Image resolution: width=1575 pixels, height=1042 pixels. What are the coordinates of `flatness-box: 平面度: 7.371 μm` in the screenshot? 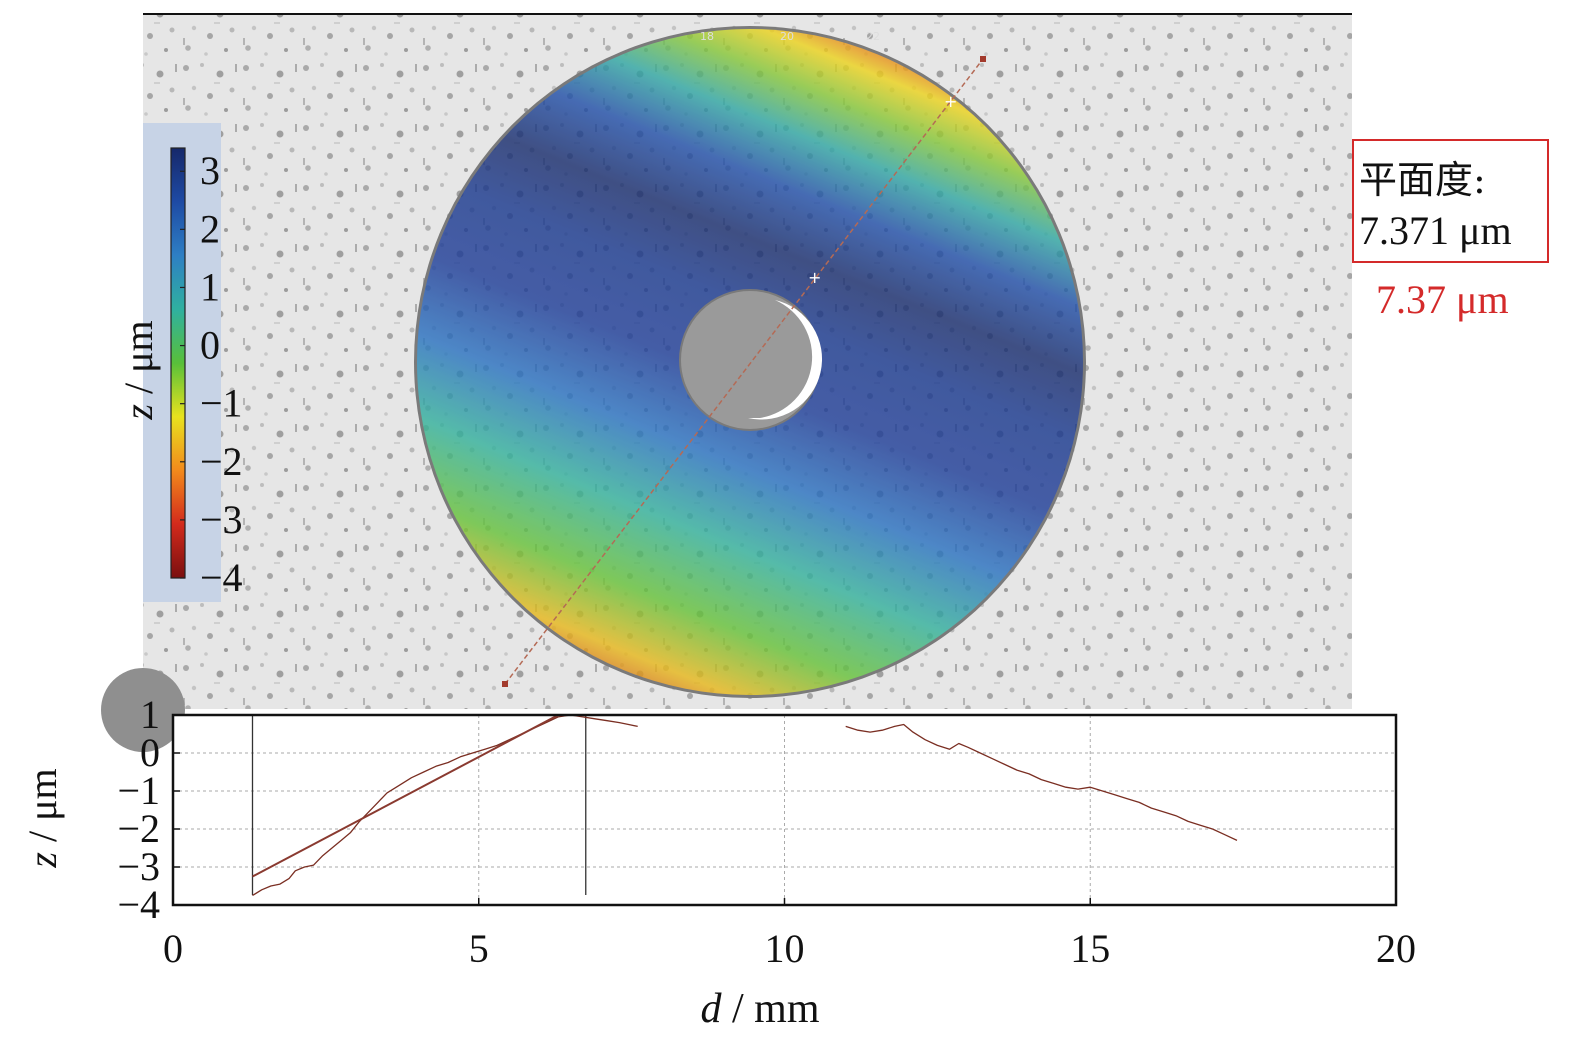 It's located at (1450, 201).